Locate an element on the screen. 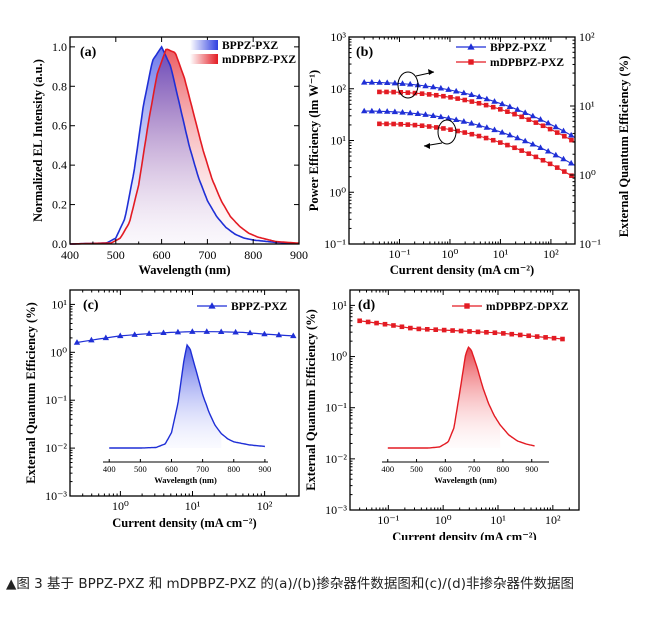 This screenshot has width=659, height=636. line-BPPZ-PXZ is located at coordinates (185, 145).